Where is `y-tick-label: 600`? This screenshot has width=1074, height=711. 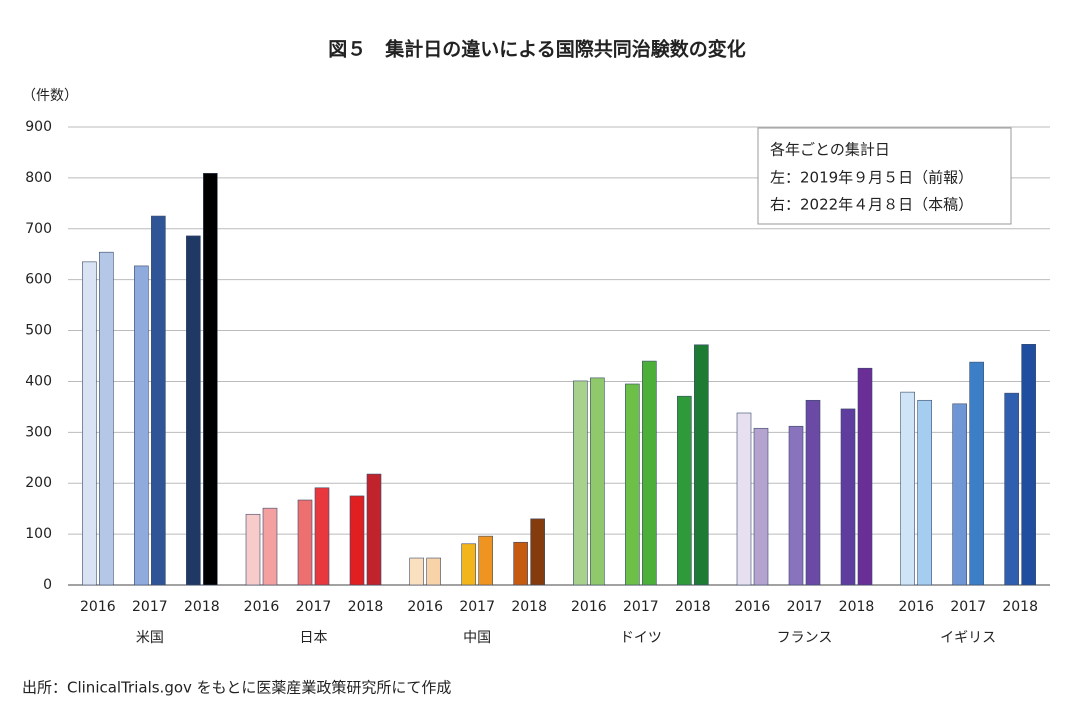
y-tick-label: 600 is located at coordinates (38, 280).